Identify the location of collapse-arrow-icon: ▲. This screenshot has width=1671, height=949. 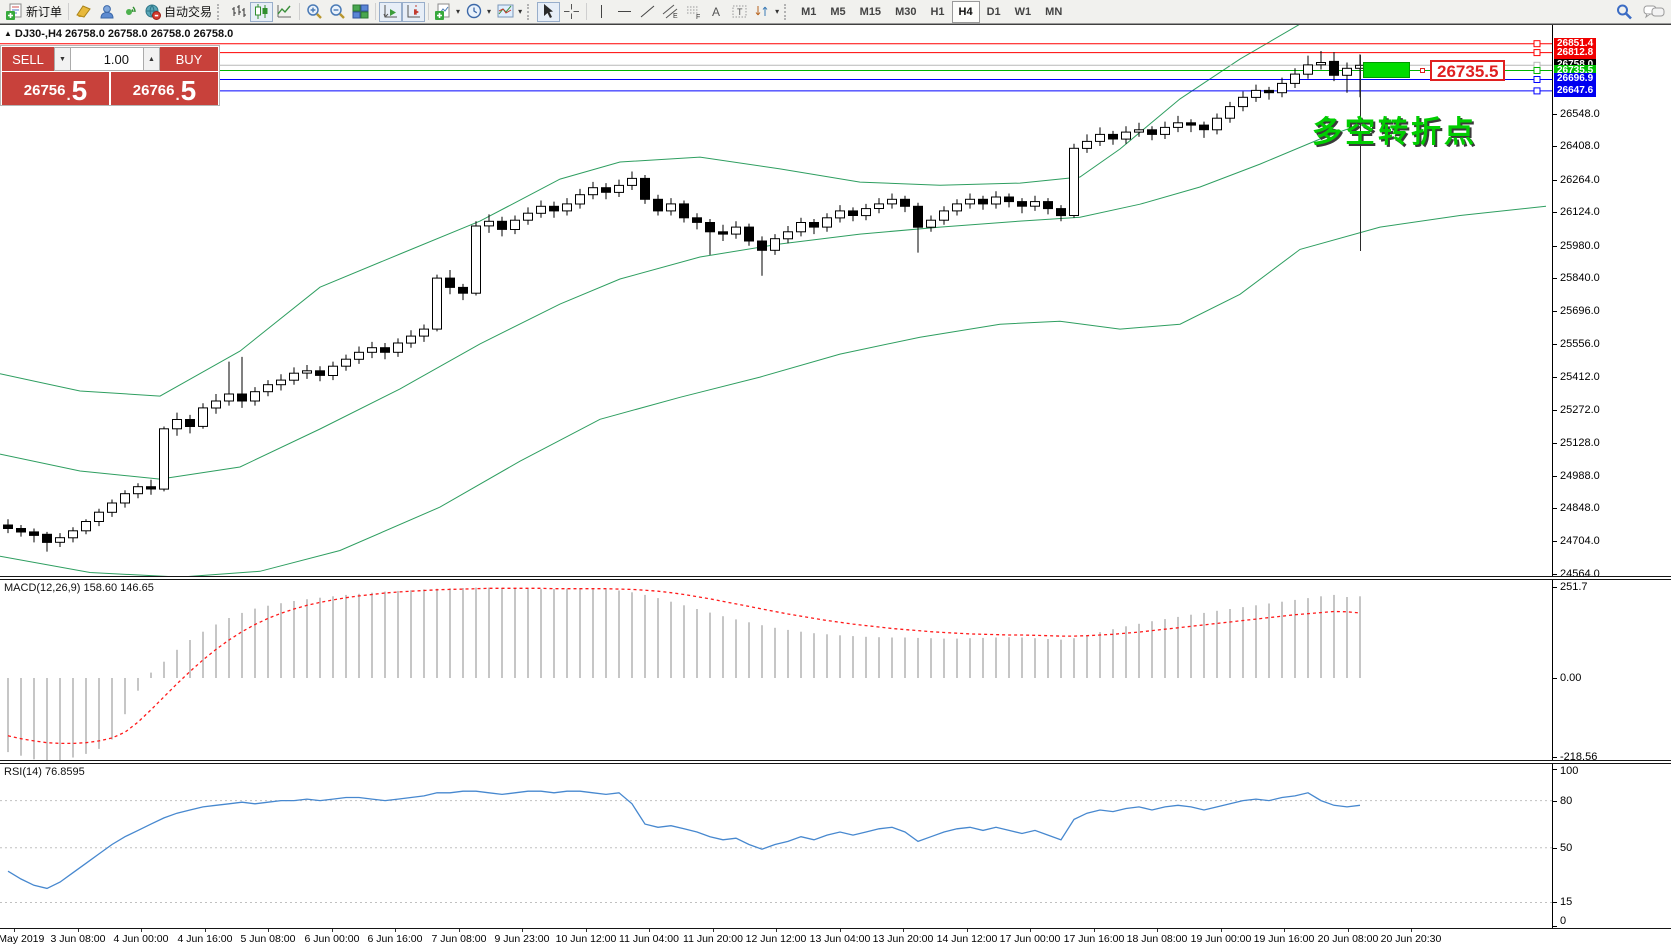
(8, 33).